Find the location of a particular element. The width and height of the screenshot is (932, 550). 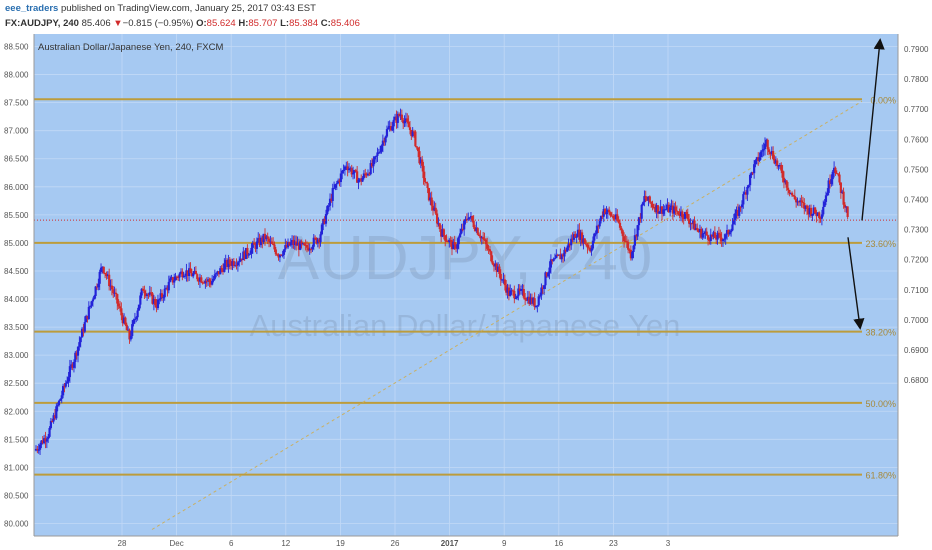

symbol-label: FX:AUDJPY, 240 is located at coordinates (42, 23).